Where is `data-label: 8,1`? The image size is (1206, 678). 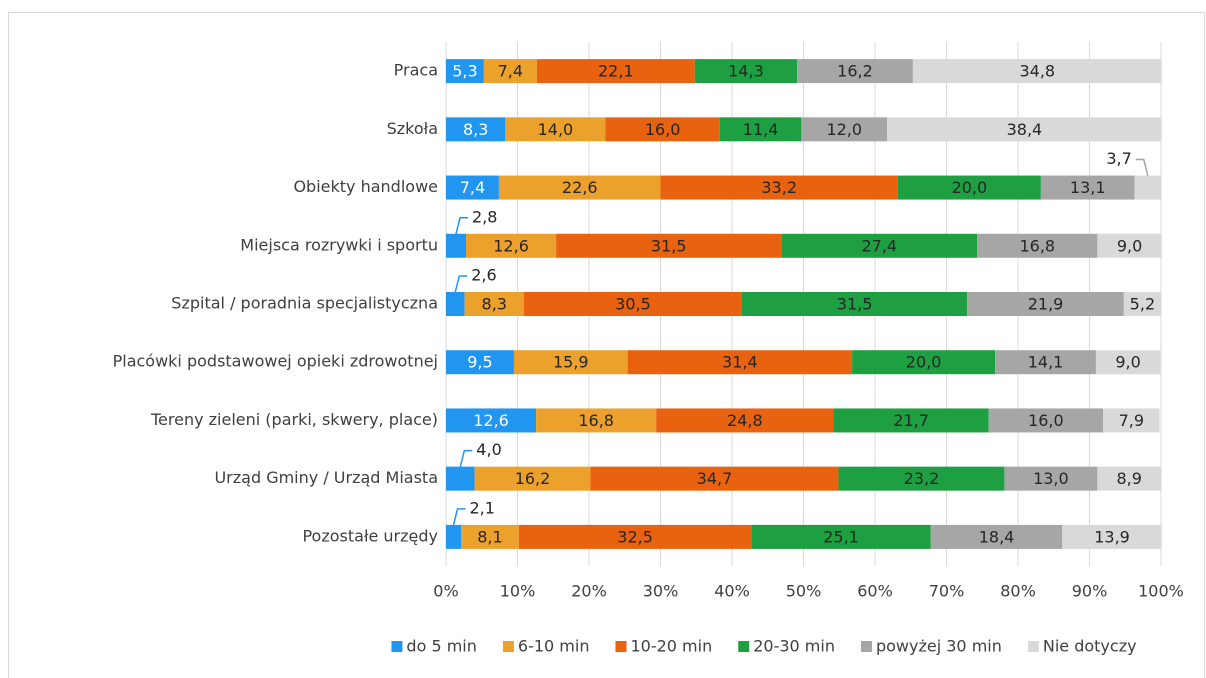 data-label: 8,1 is located at coordinates (489, 536).